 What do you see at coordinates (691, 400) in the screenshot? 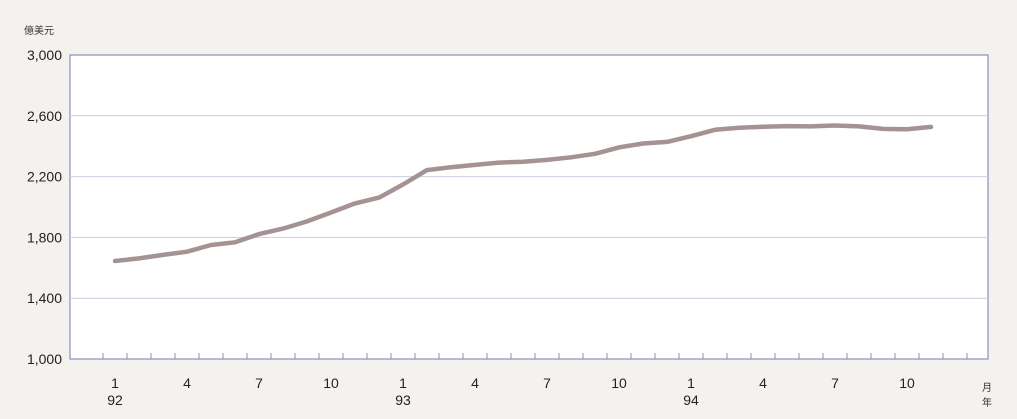
I see `x-tick-label-year: 94` at bounding box center [691, 400].